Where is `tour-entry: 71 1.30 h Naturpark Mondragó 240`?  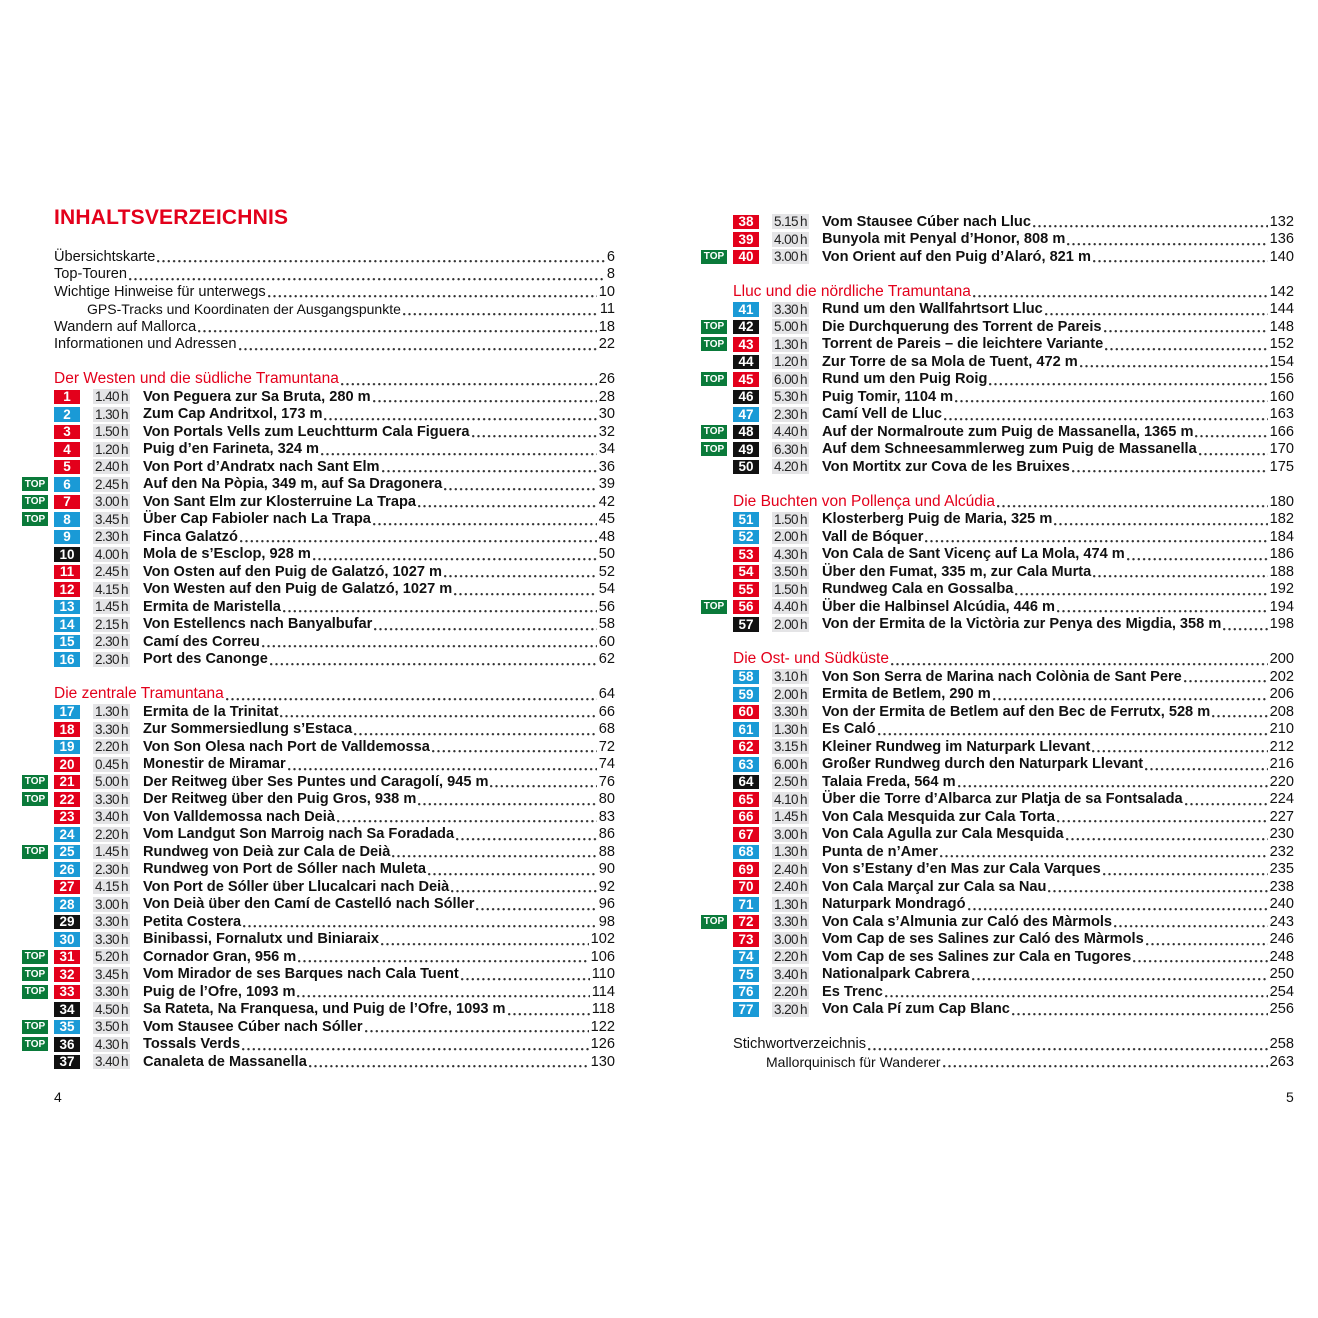
tour-entry: 71 1.30 h Naturpark Mondragó 240 is located at coordinates (997, 904).